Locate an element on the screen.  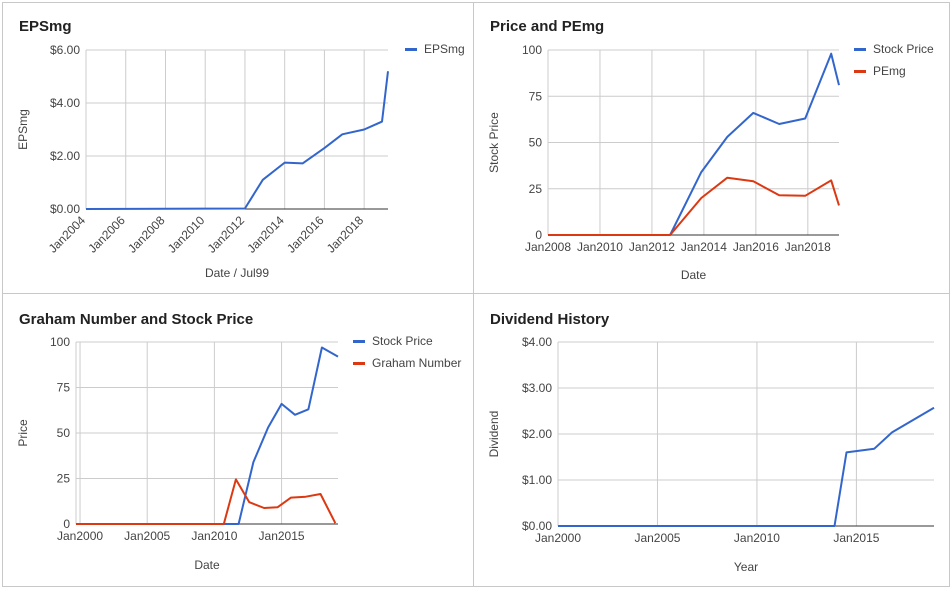
legend-swatch-graham-number is located at coordinates (359, 363).